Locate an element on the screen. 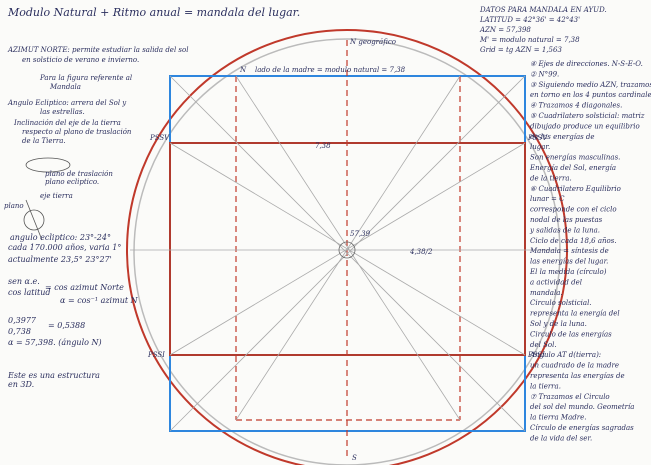  note: de la Tierra. is located at coordinates (44, 141).